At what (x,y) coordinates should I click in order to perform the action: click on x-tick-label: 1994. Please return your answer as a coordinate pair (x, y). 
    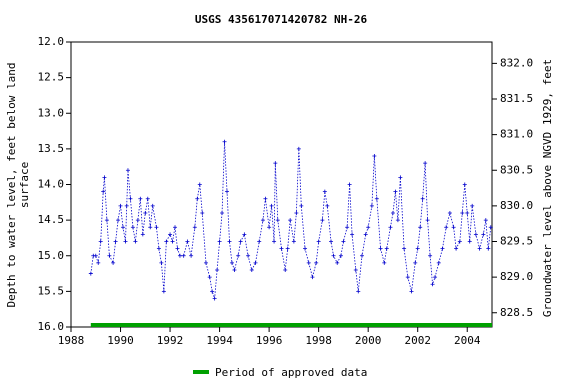
    Looking at the image, I should click on (219, 340).